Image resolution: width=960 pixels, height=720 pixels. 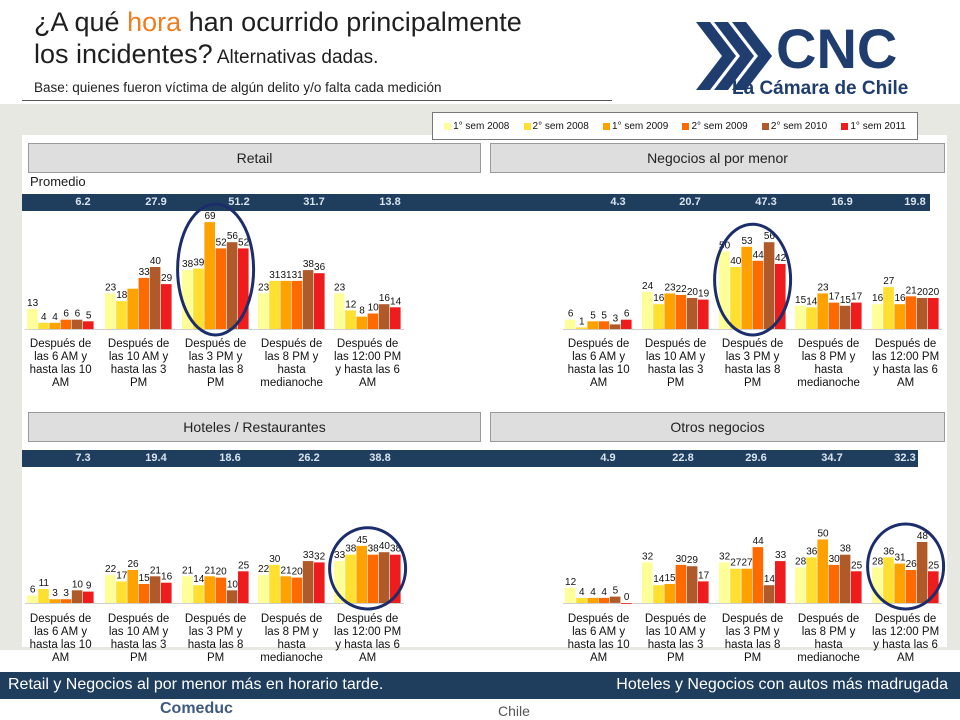 What do you see at coordinates (58, 181) in the screenshot?
I see `promedio-label: Promedio` at bounding box center [58, 181].